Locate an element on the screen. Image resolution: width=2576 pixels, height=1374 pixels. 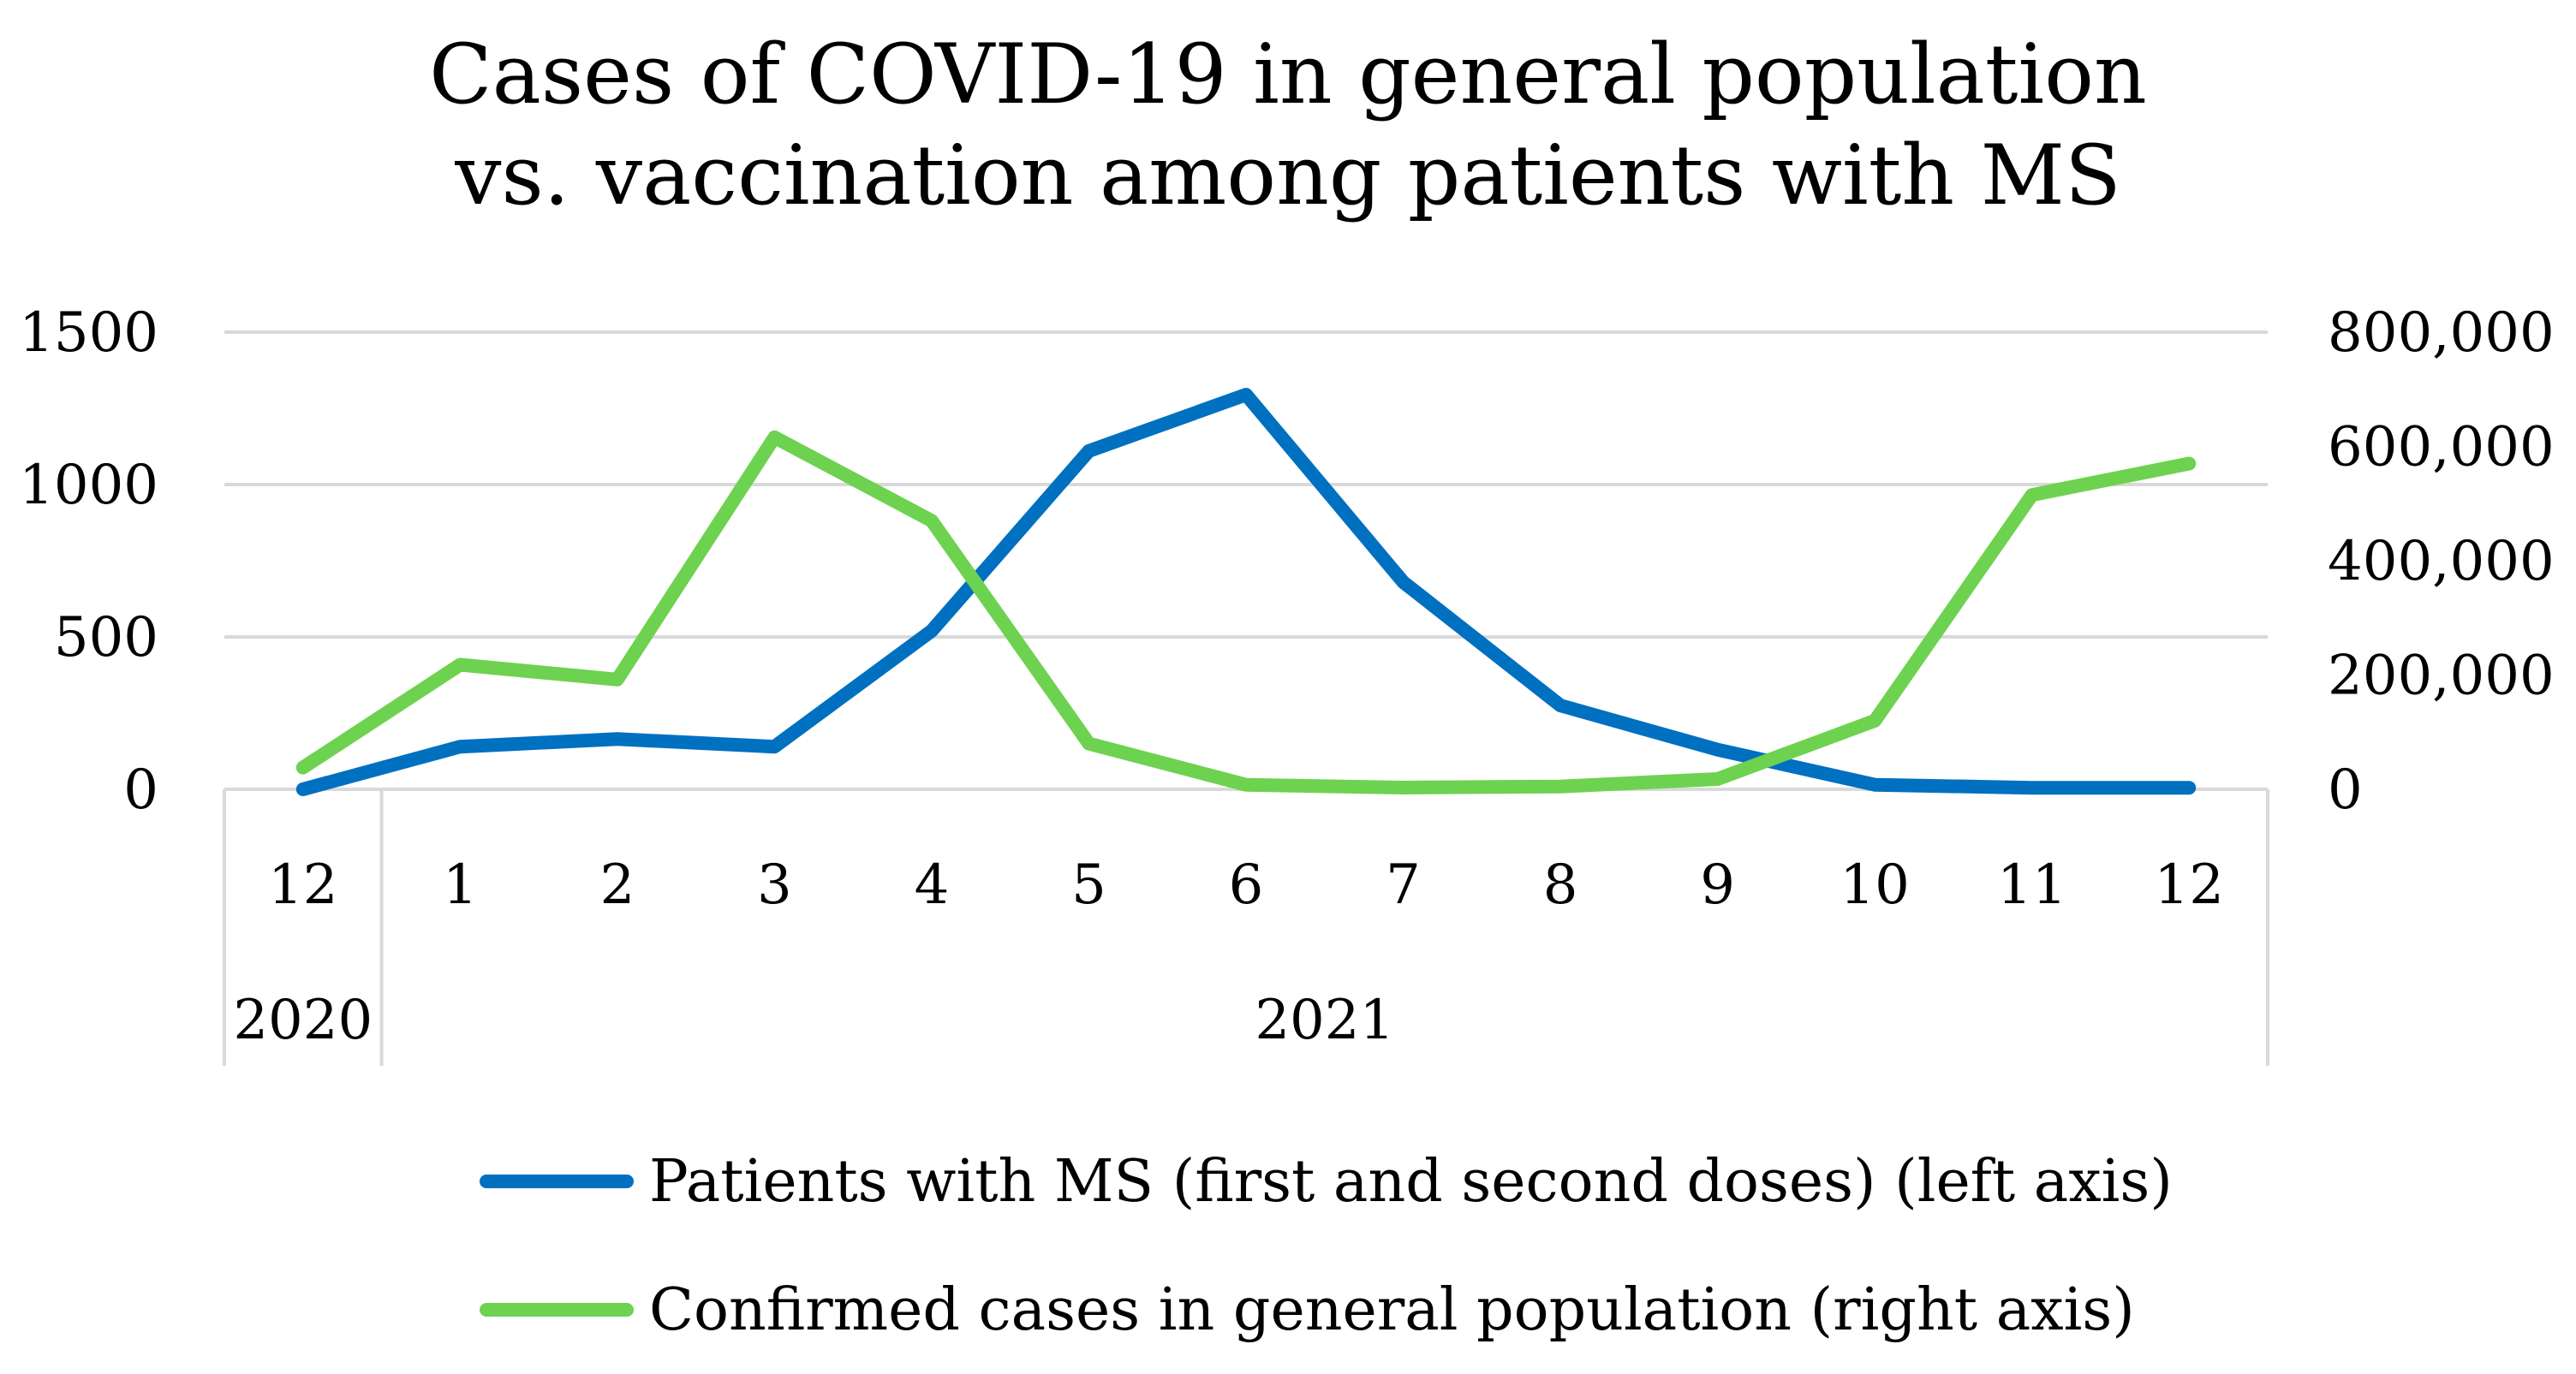
category-tick-label: 11 is located at coordinates (2032, 885).